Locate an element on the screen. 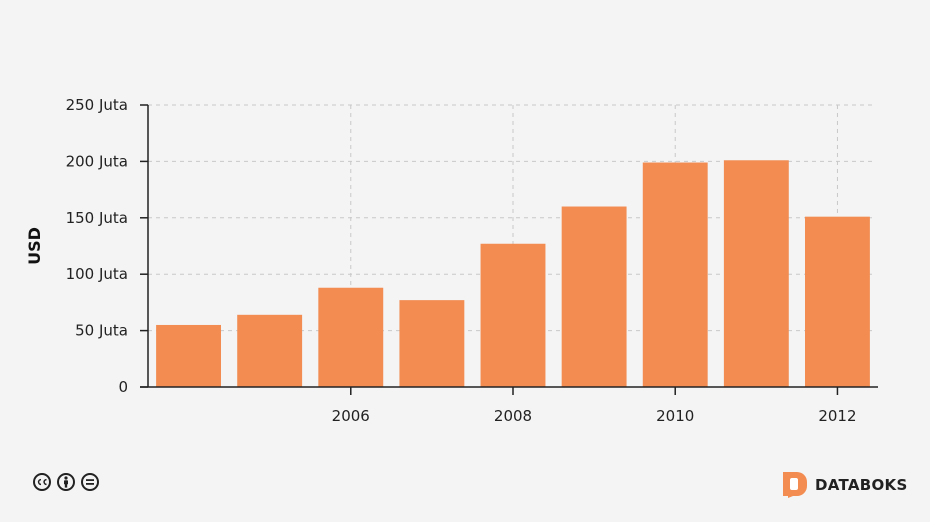 This screenshot has width=930, height=522. bar-2007 is located at coordinates (432, 343).